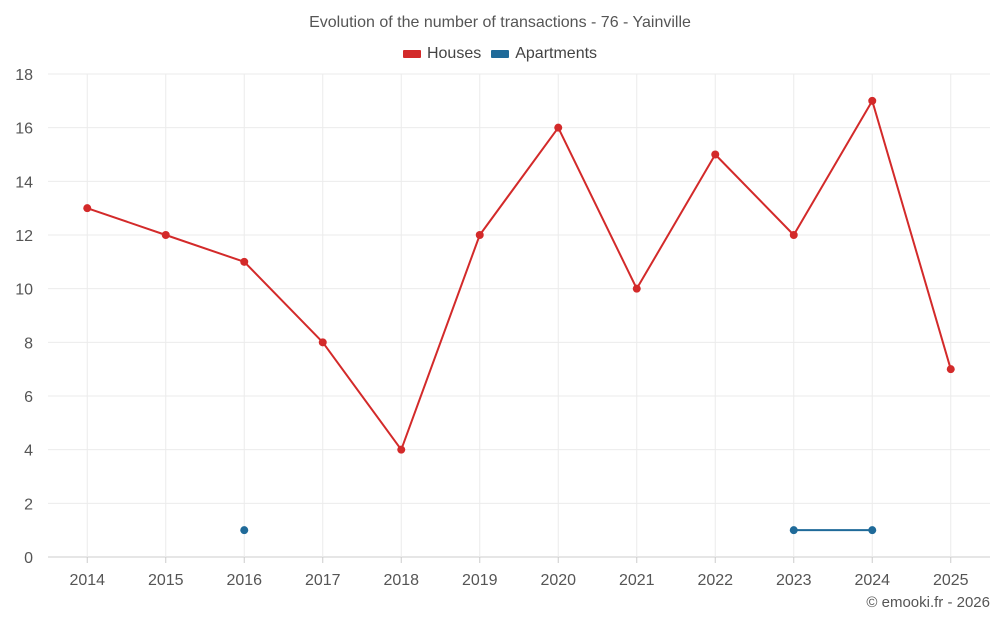 The height and width of the screenshot is (625, 1000). What do you see at coordinates (951, 580) in the screenshot?
I see `x-tick-label: 2025` at bounding box center [951, 580].